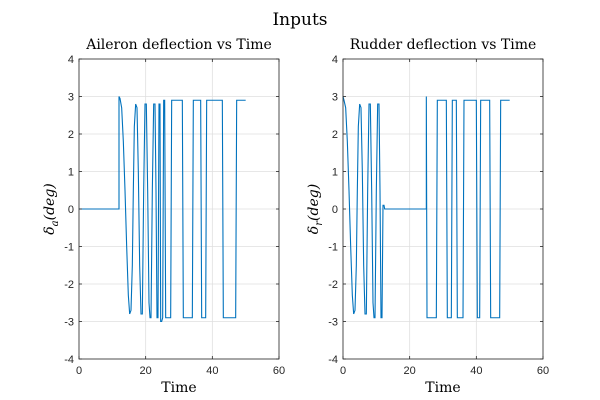 Image resolution: width=600 pixels, height=400 pixels. I want to click on y-axis-label: δr(deg), so click(315, 209).